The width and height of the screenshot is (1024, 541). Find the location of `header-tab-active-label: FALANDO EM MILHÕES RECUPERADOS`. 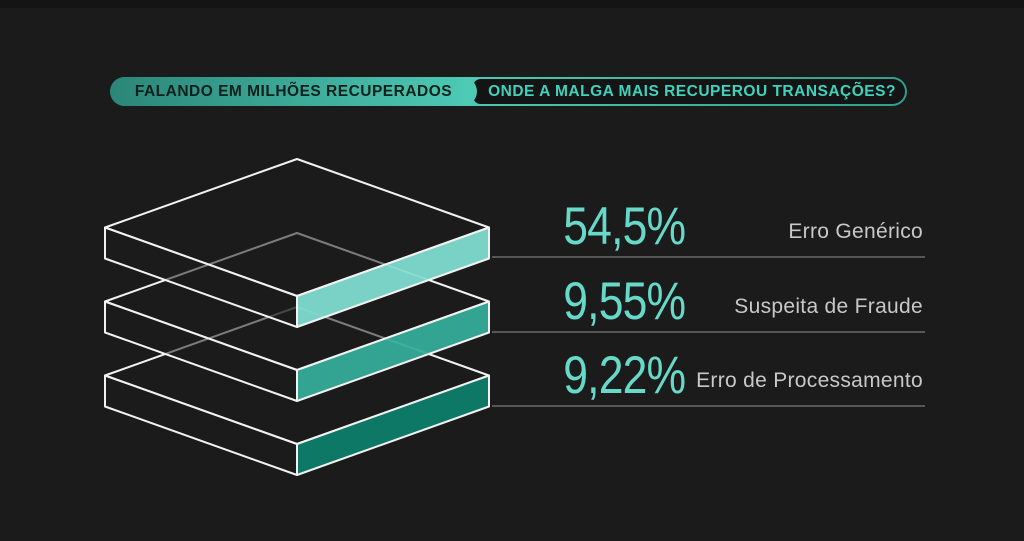

header-tab-active-label: FALANDO EM MILHÕES RECUPERADOS is located at coordinates (293, 91).